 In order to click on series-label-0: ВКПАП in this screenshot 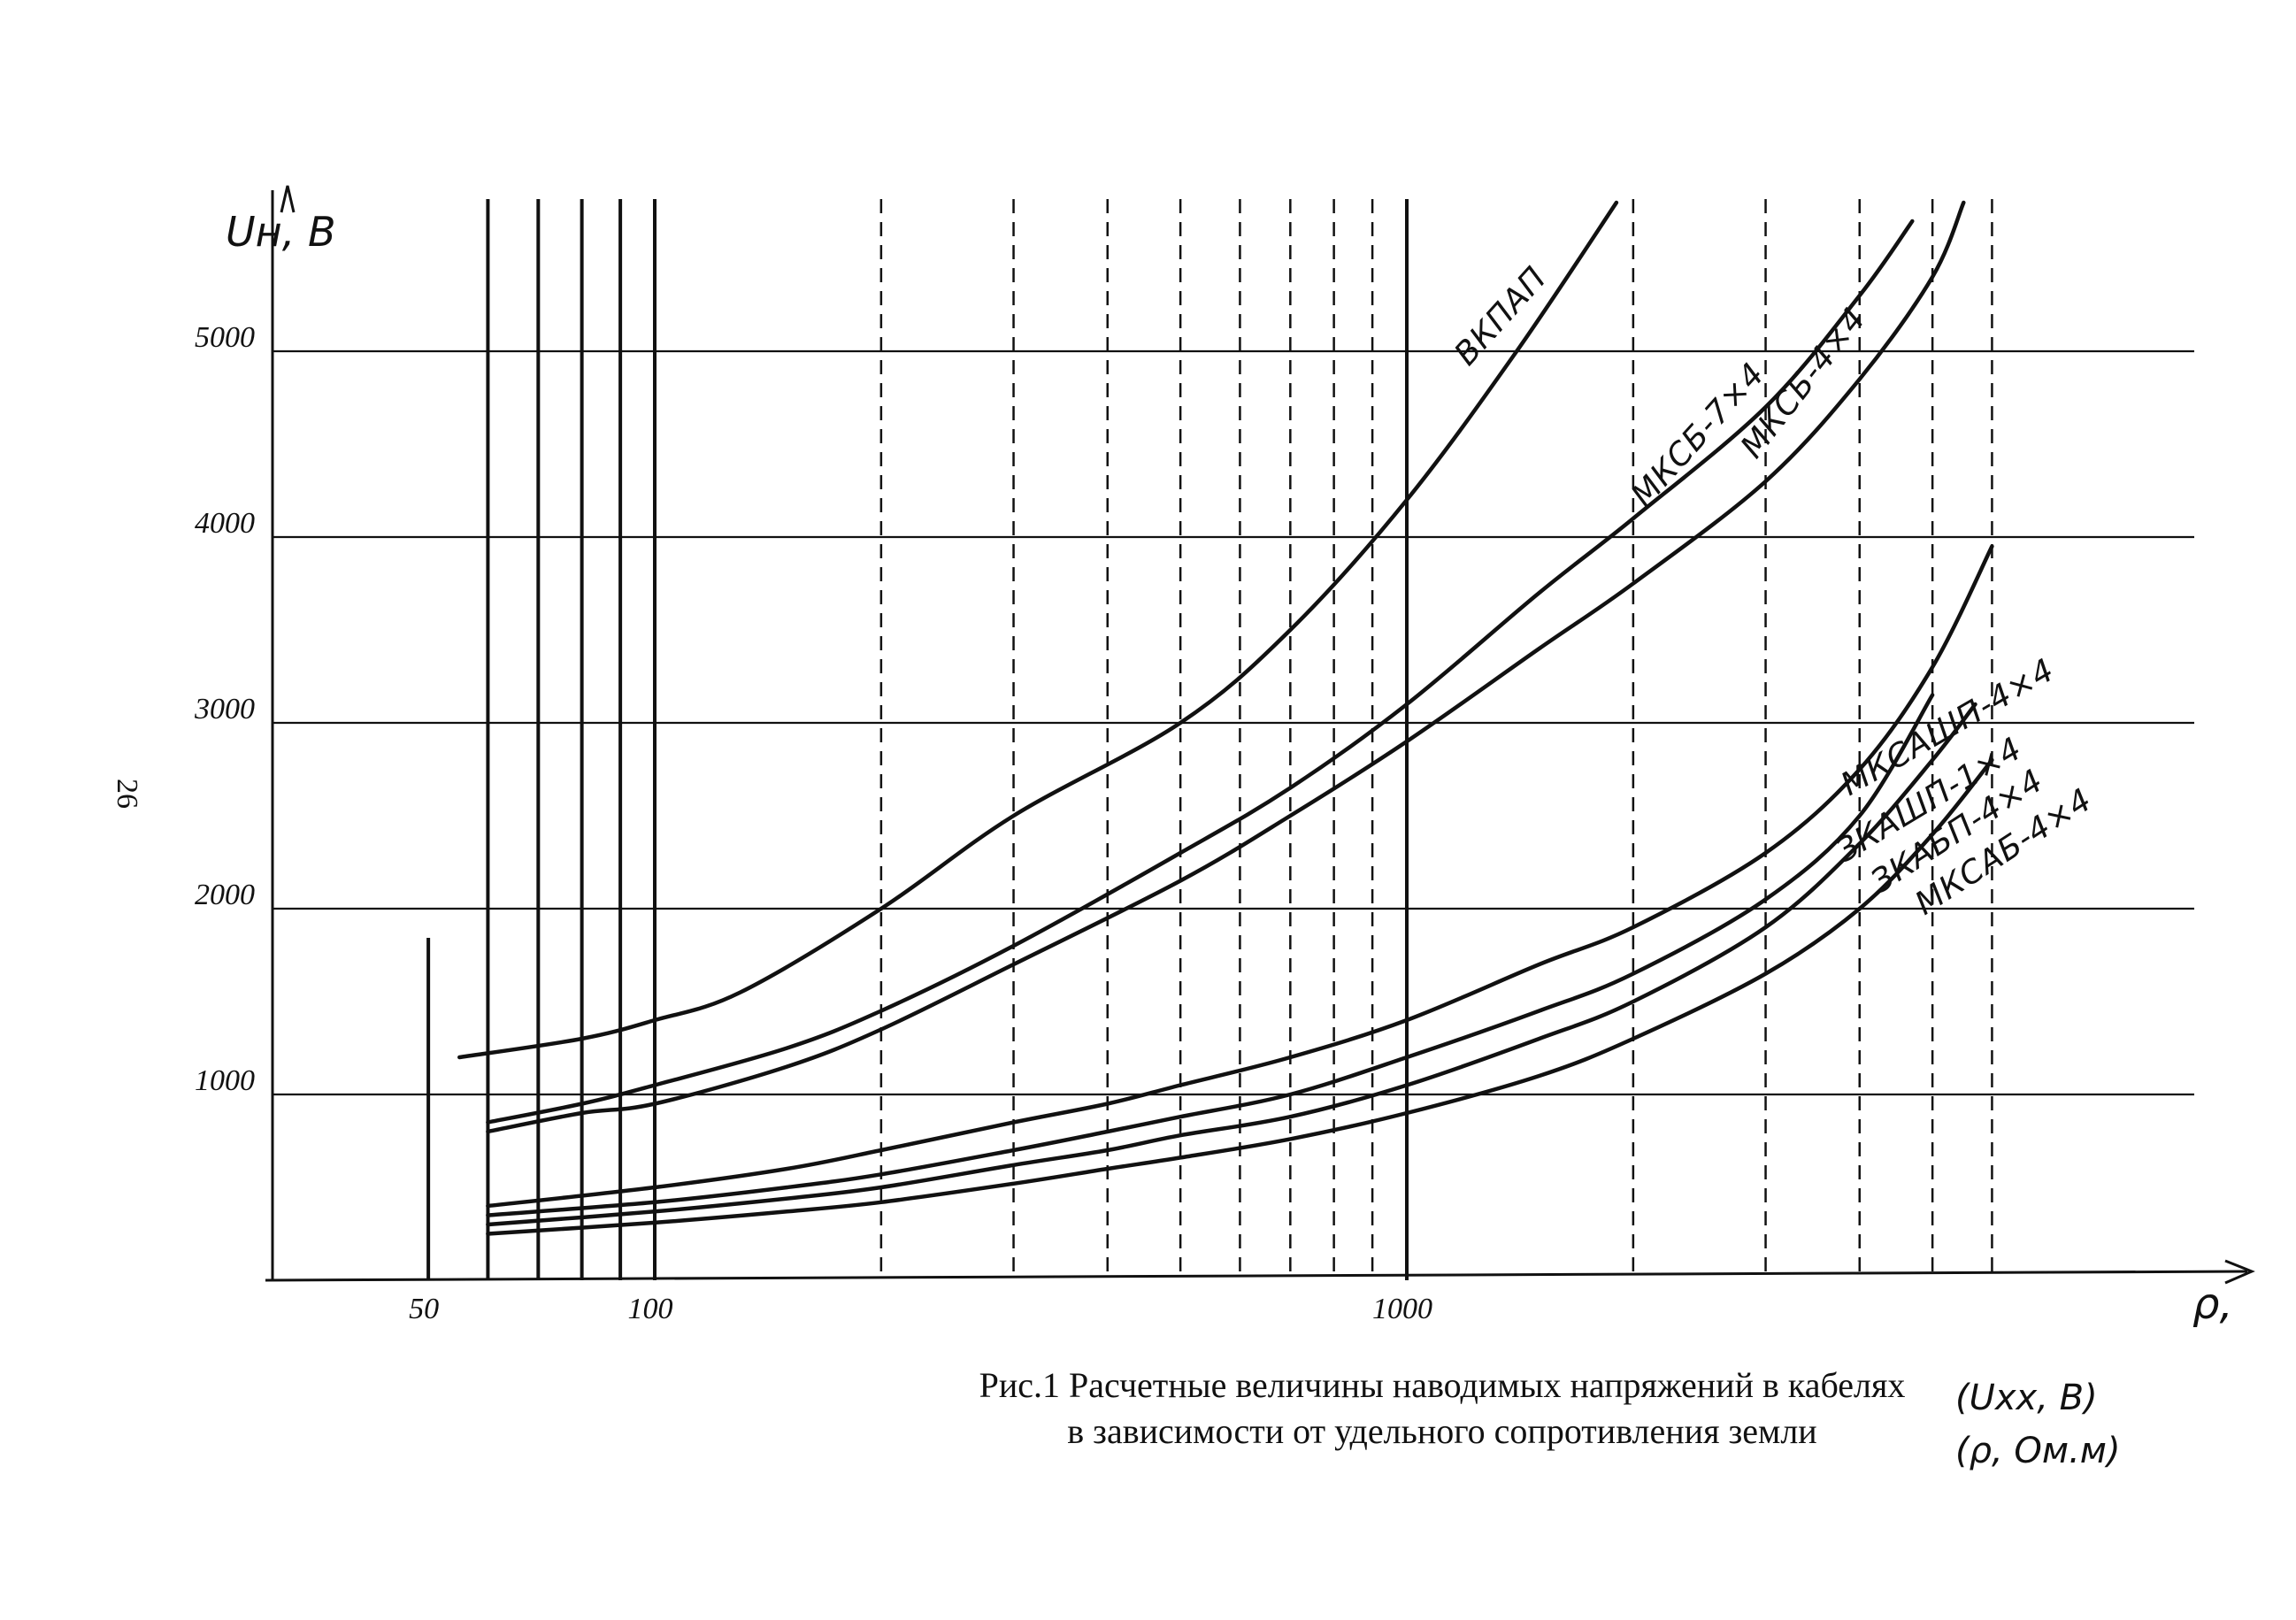, I will do `click(1501, 316)`.